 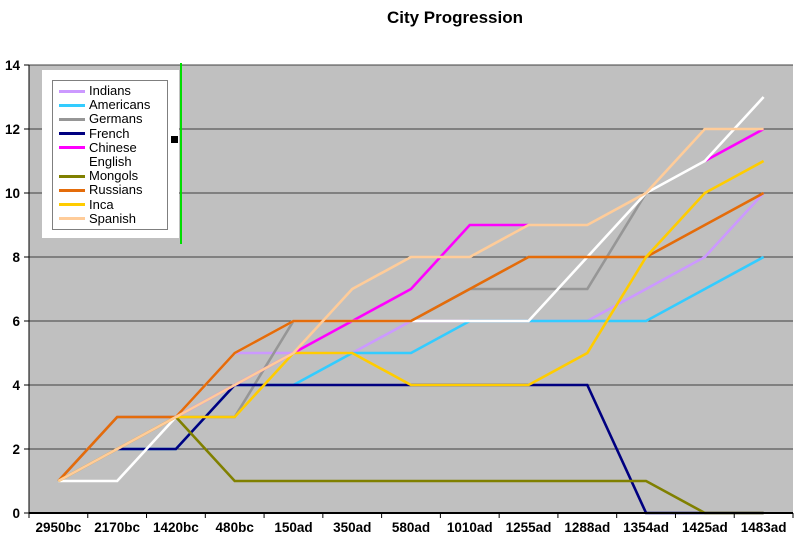 What do you see at coordinates (455, 17) in the screenshot?
I see `chart-title: City Progression` at bounding box center [455, 17].